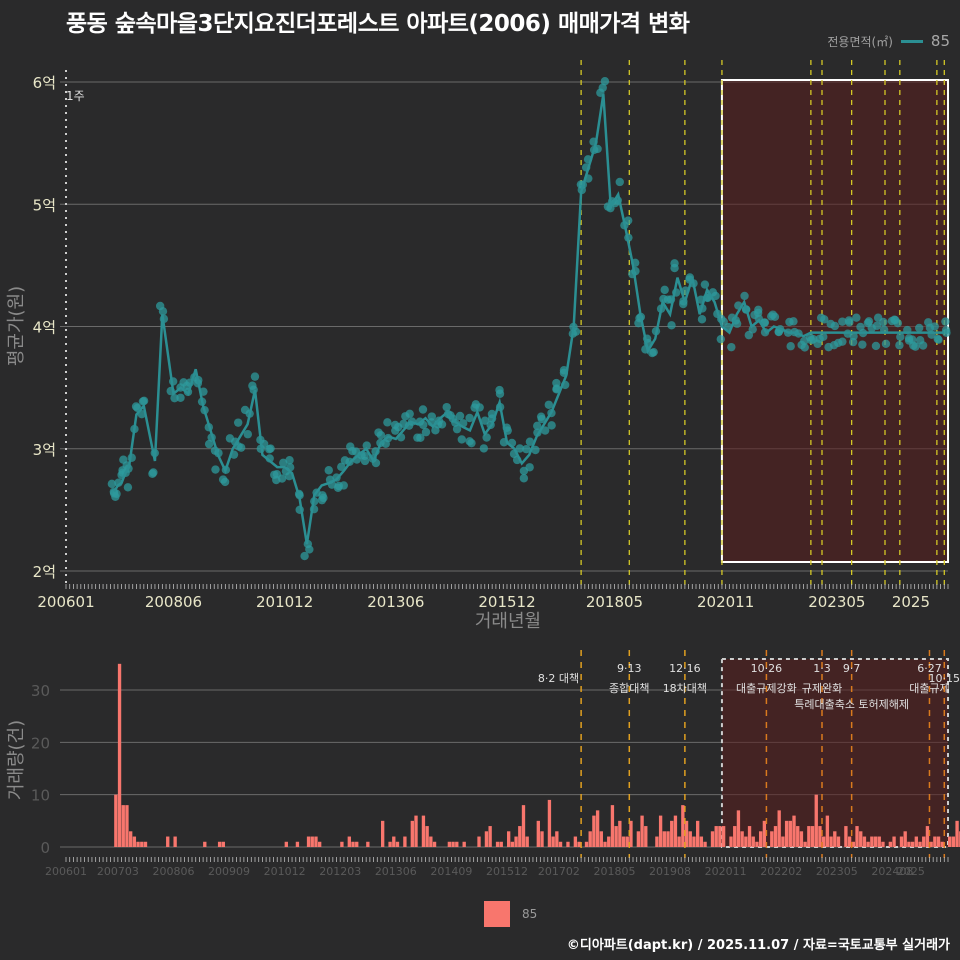 The width and height of the screenshot is (960, 960). Describe the element at coordinates (530, 914) in the screenshot. I see `legend-bar-value: 85` at that location.